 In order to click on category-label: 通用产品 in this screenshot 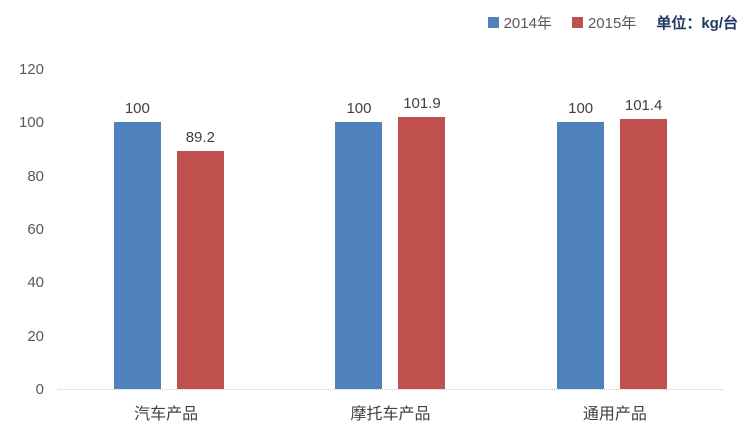, I will do `click(614, 414)`.